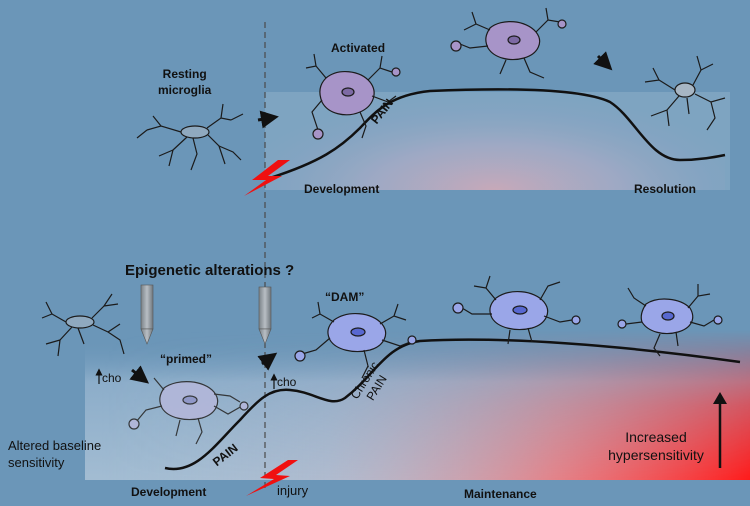  What do you see at coordinates (358, 48) in the screenshot?
I see `activated-label: Activated` at bounding box center [358, 48].